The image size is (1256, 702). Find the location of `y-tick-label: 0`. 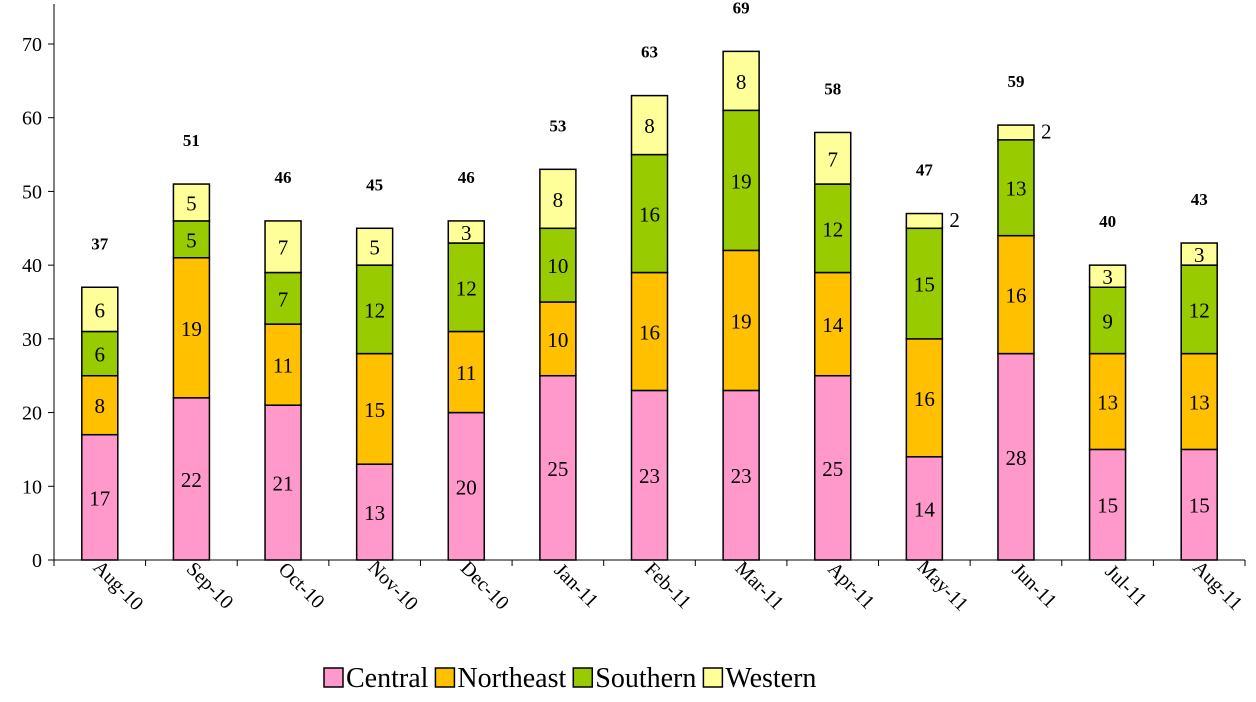

y-tick-label: 0 is located at coordinates (37, 561).